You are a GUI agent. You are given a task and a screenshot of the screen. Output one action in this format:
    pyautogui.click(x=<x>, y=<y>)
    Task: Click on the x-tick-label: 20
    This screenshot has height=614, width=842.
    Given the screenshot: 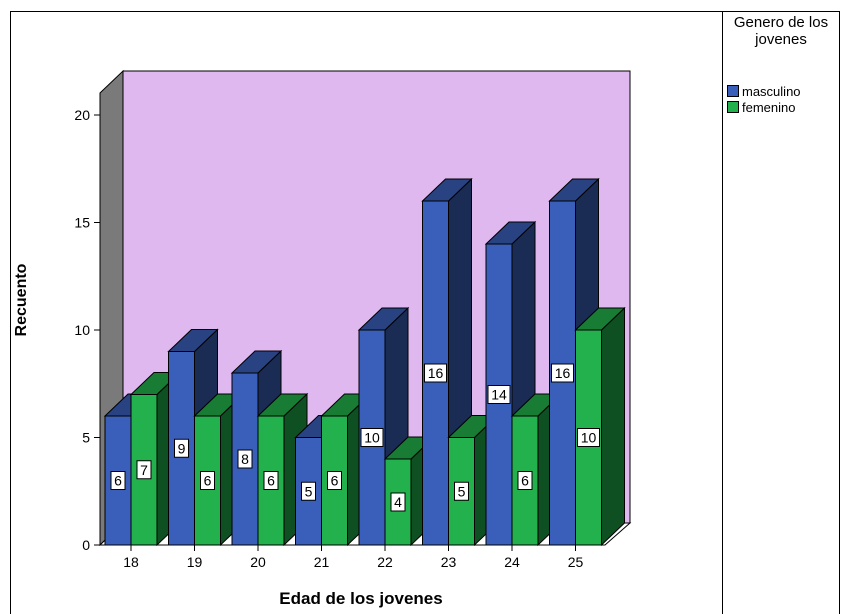 What is the action you would take?
    pyautogui.click(x=258, y=562)
    